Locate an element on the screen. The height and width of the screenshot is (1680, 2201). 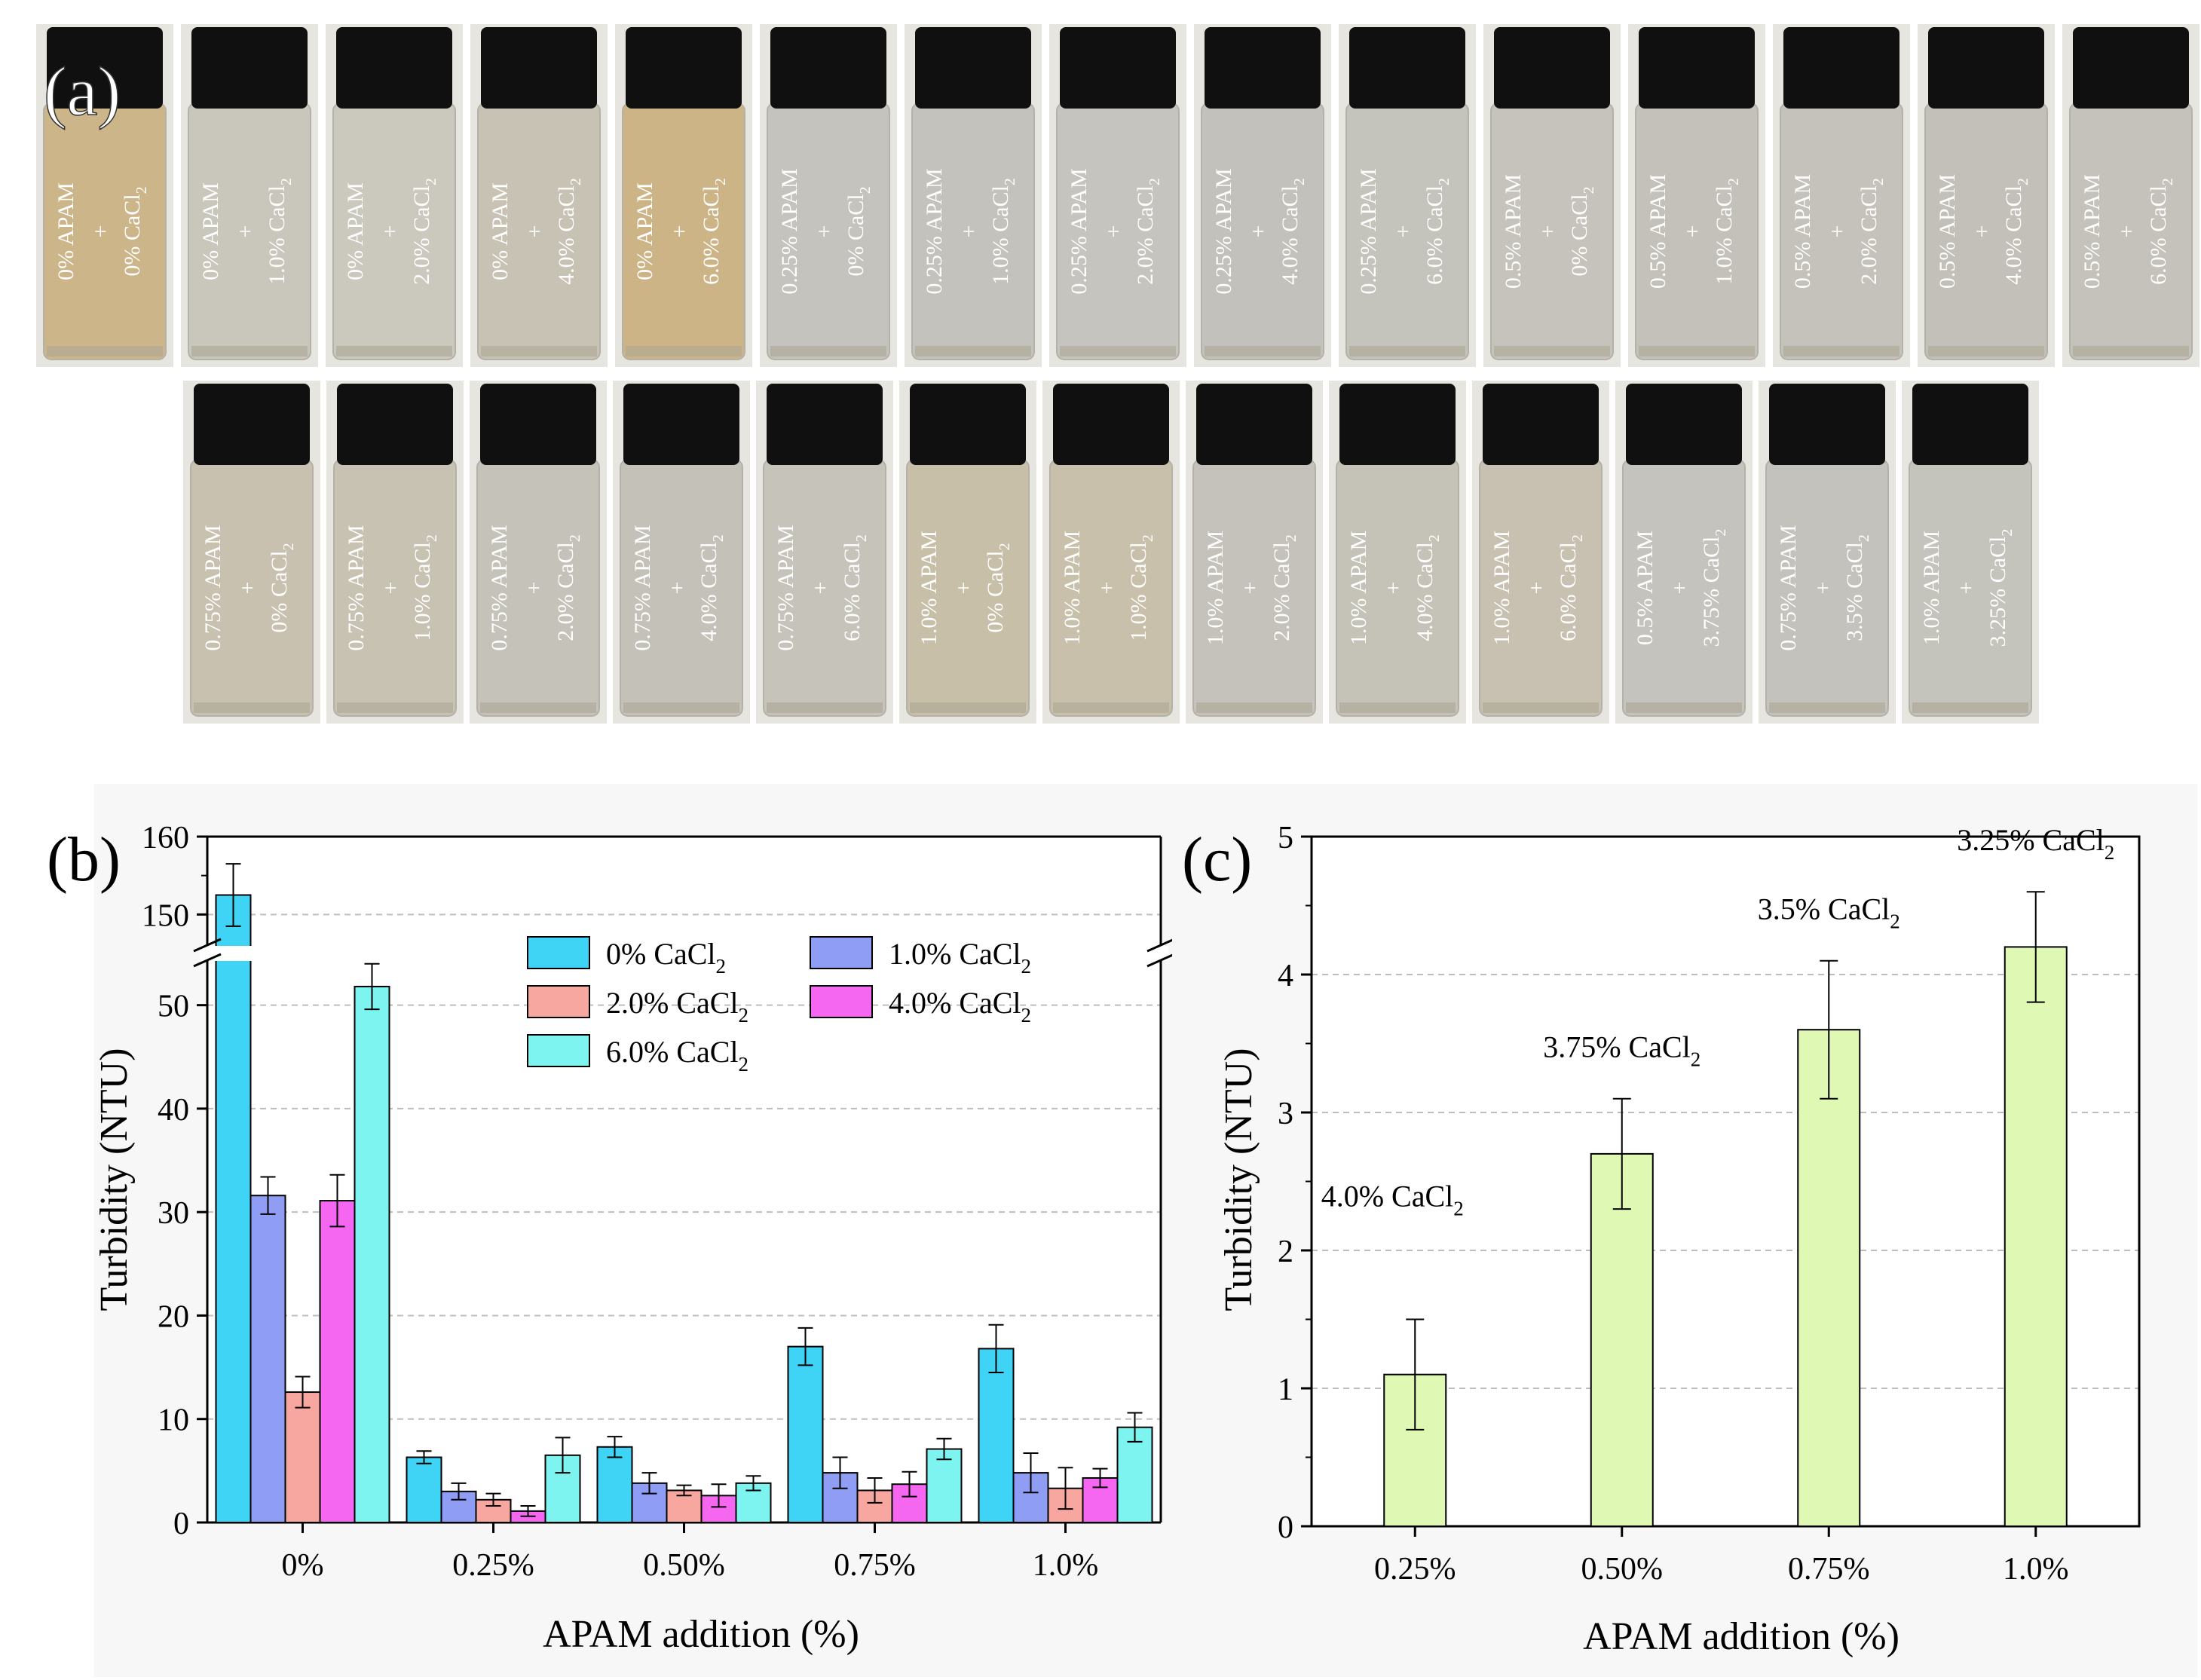
row1-vial-12: 0.5% APAM +1.0% CaCl2 is located at coordinates (1696, 195).